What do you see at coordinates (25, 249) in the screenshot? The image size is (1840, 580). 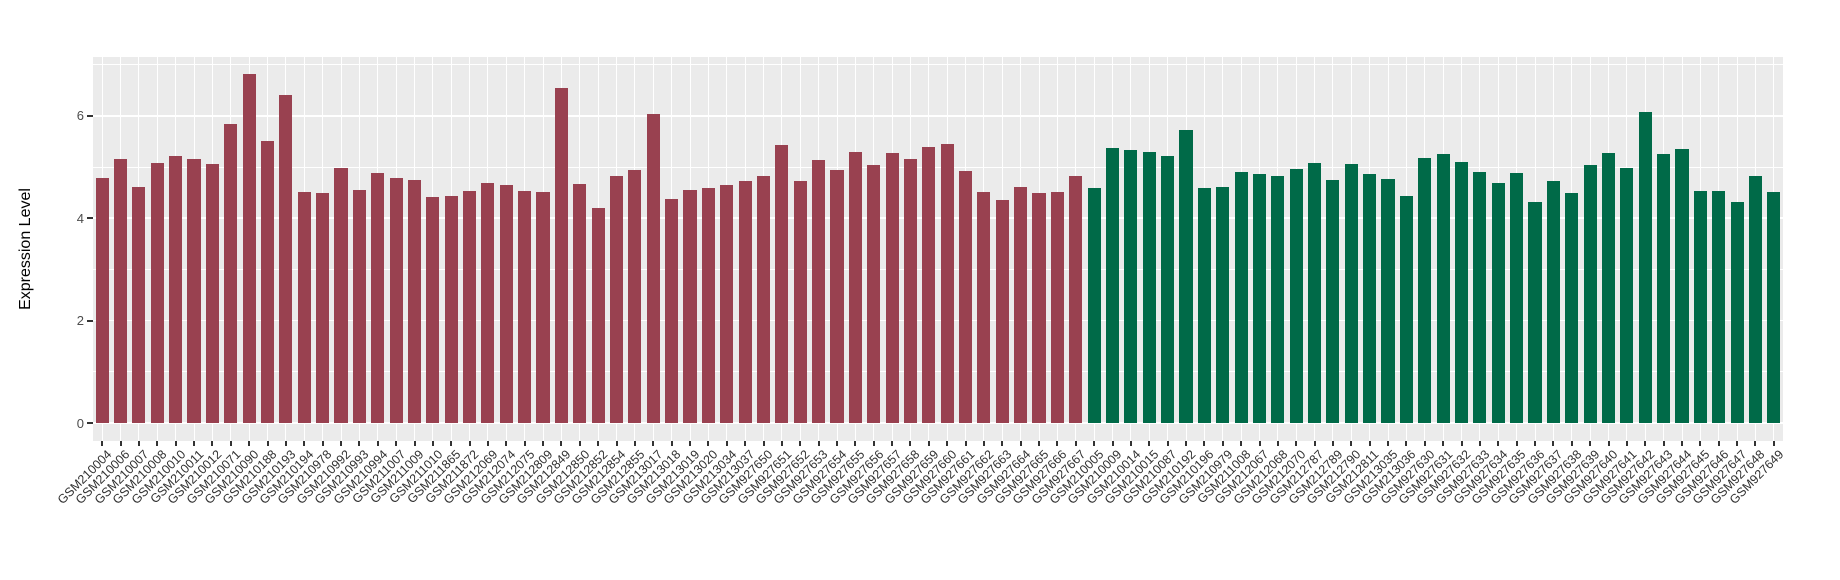 I see `y-axis-title: Expression Level` at bounding box center [25, 249].